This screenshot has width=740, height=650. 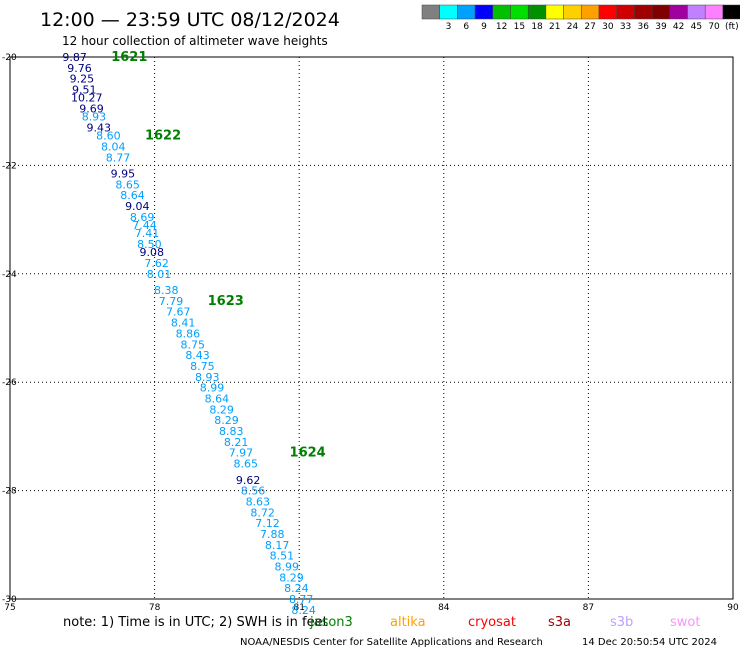 I want to click on x-tick-label: 84, so click(x=444, y=608).